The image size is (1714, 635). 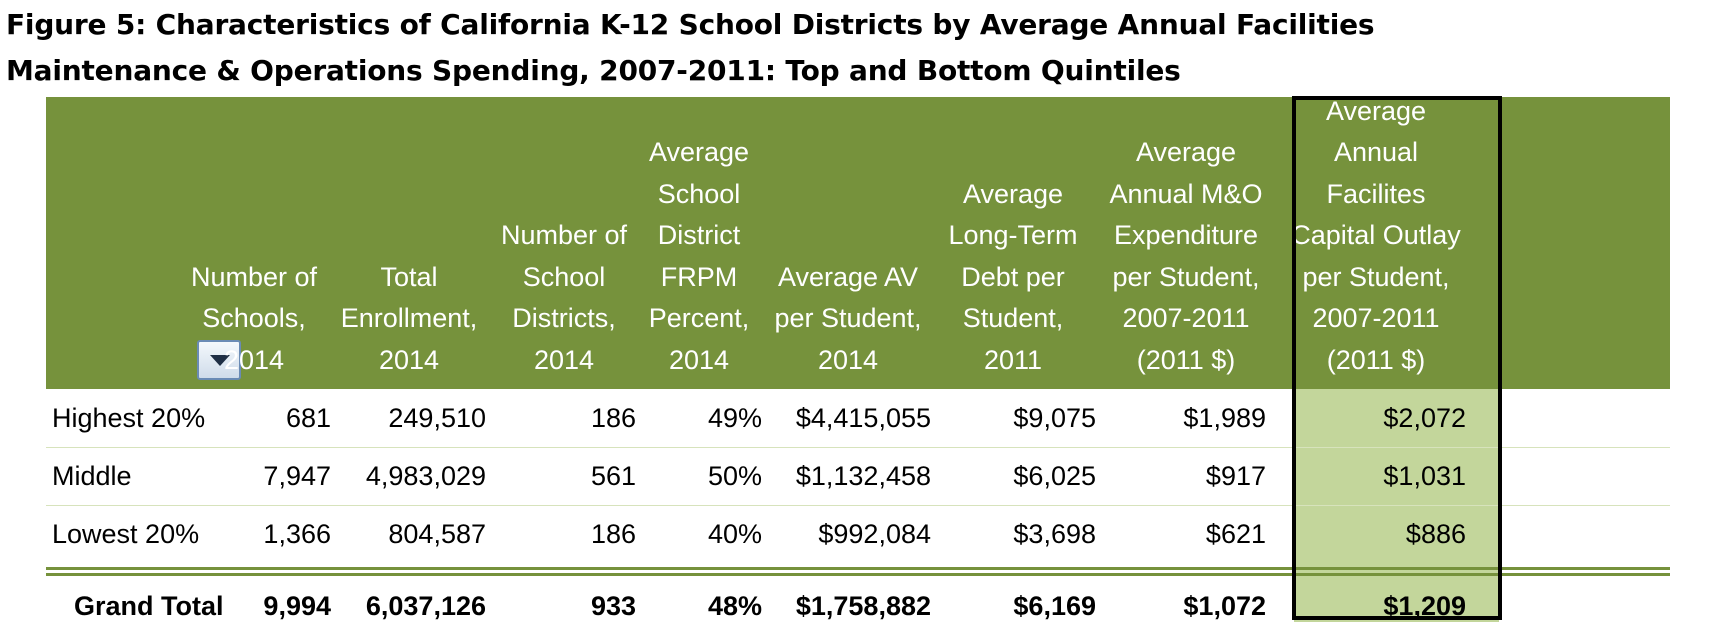 What do you see at coordinates (1376, 152) in the screenshot?
I see `column-header-line: Annual` at bounding box center [1376, 152].